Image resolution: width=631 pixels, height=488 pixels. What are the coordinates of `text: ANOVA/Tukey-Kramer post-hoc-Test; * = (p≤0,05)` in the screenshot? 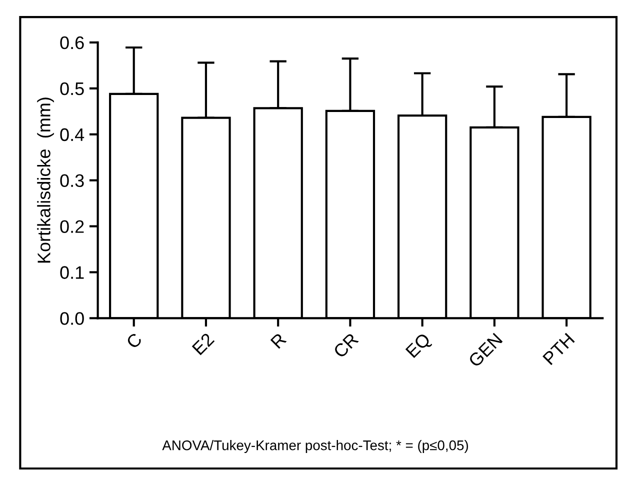 It's located at (315, 446).